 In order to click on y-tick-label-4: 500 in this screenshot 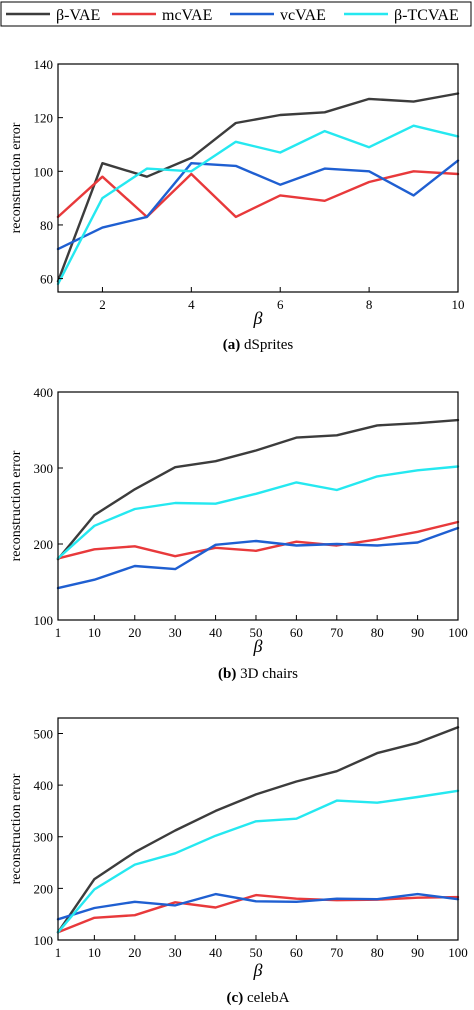, I will do `click(44, 733)`.